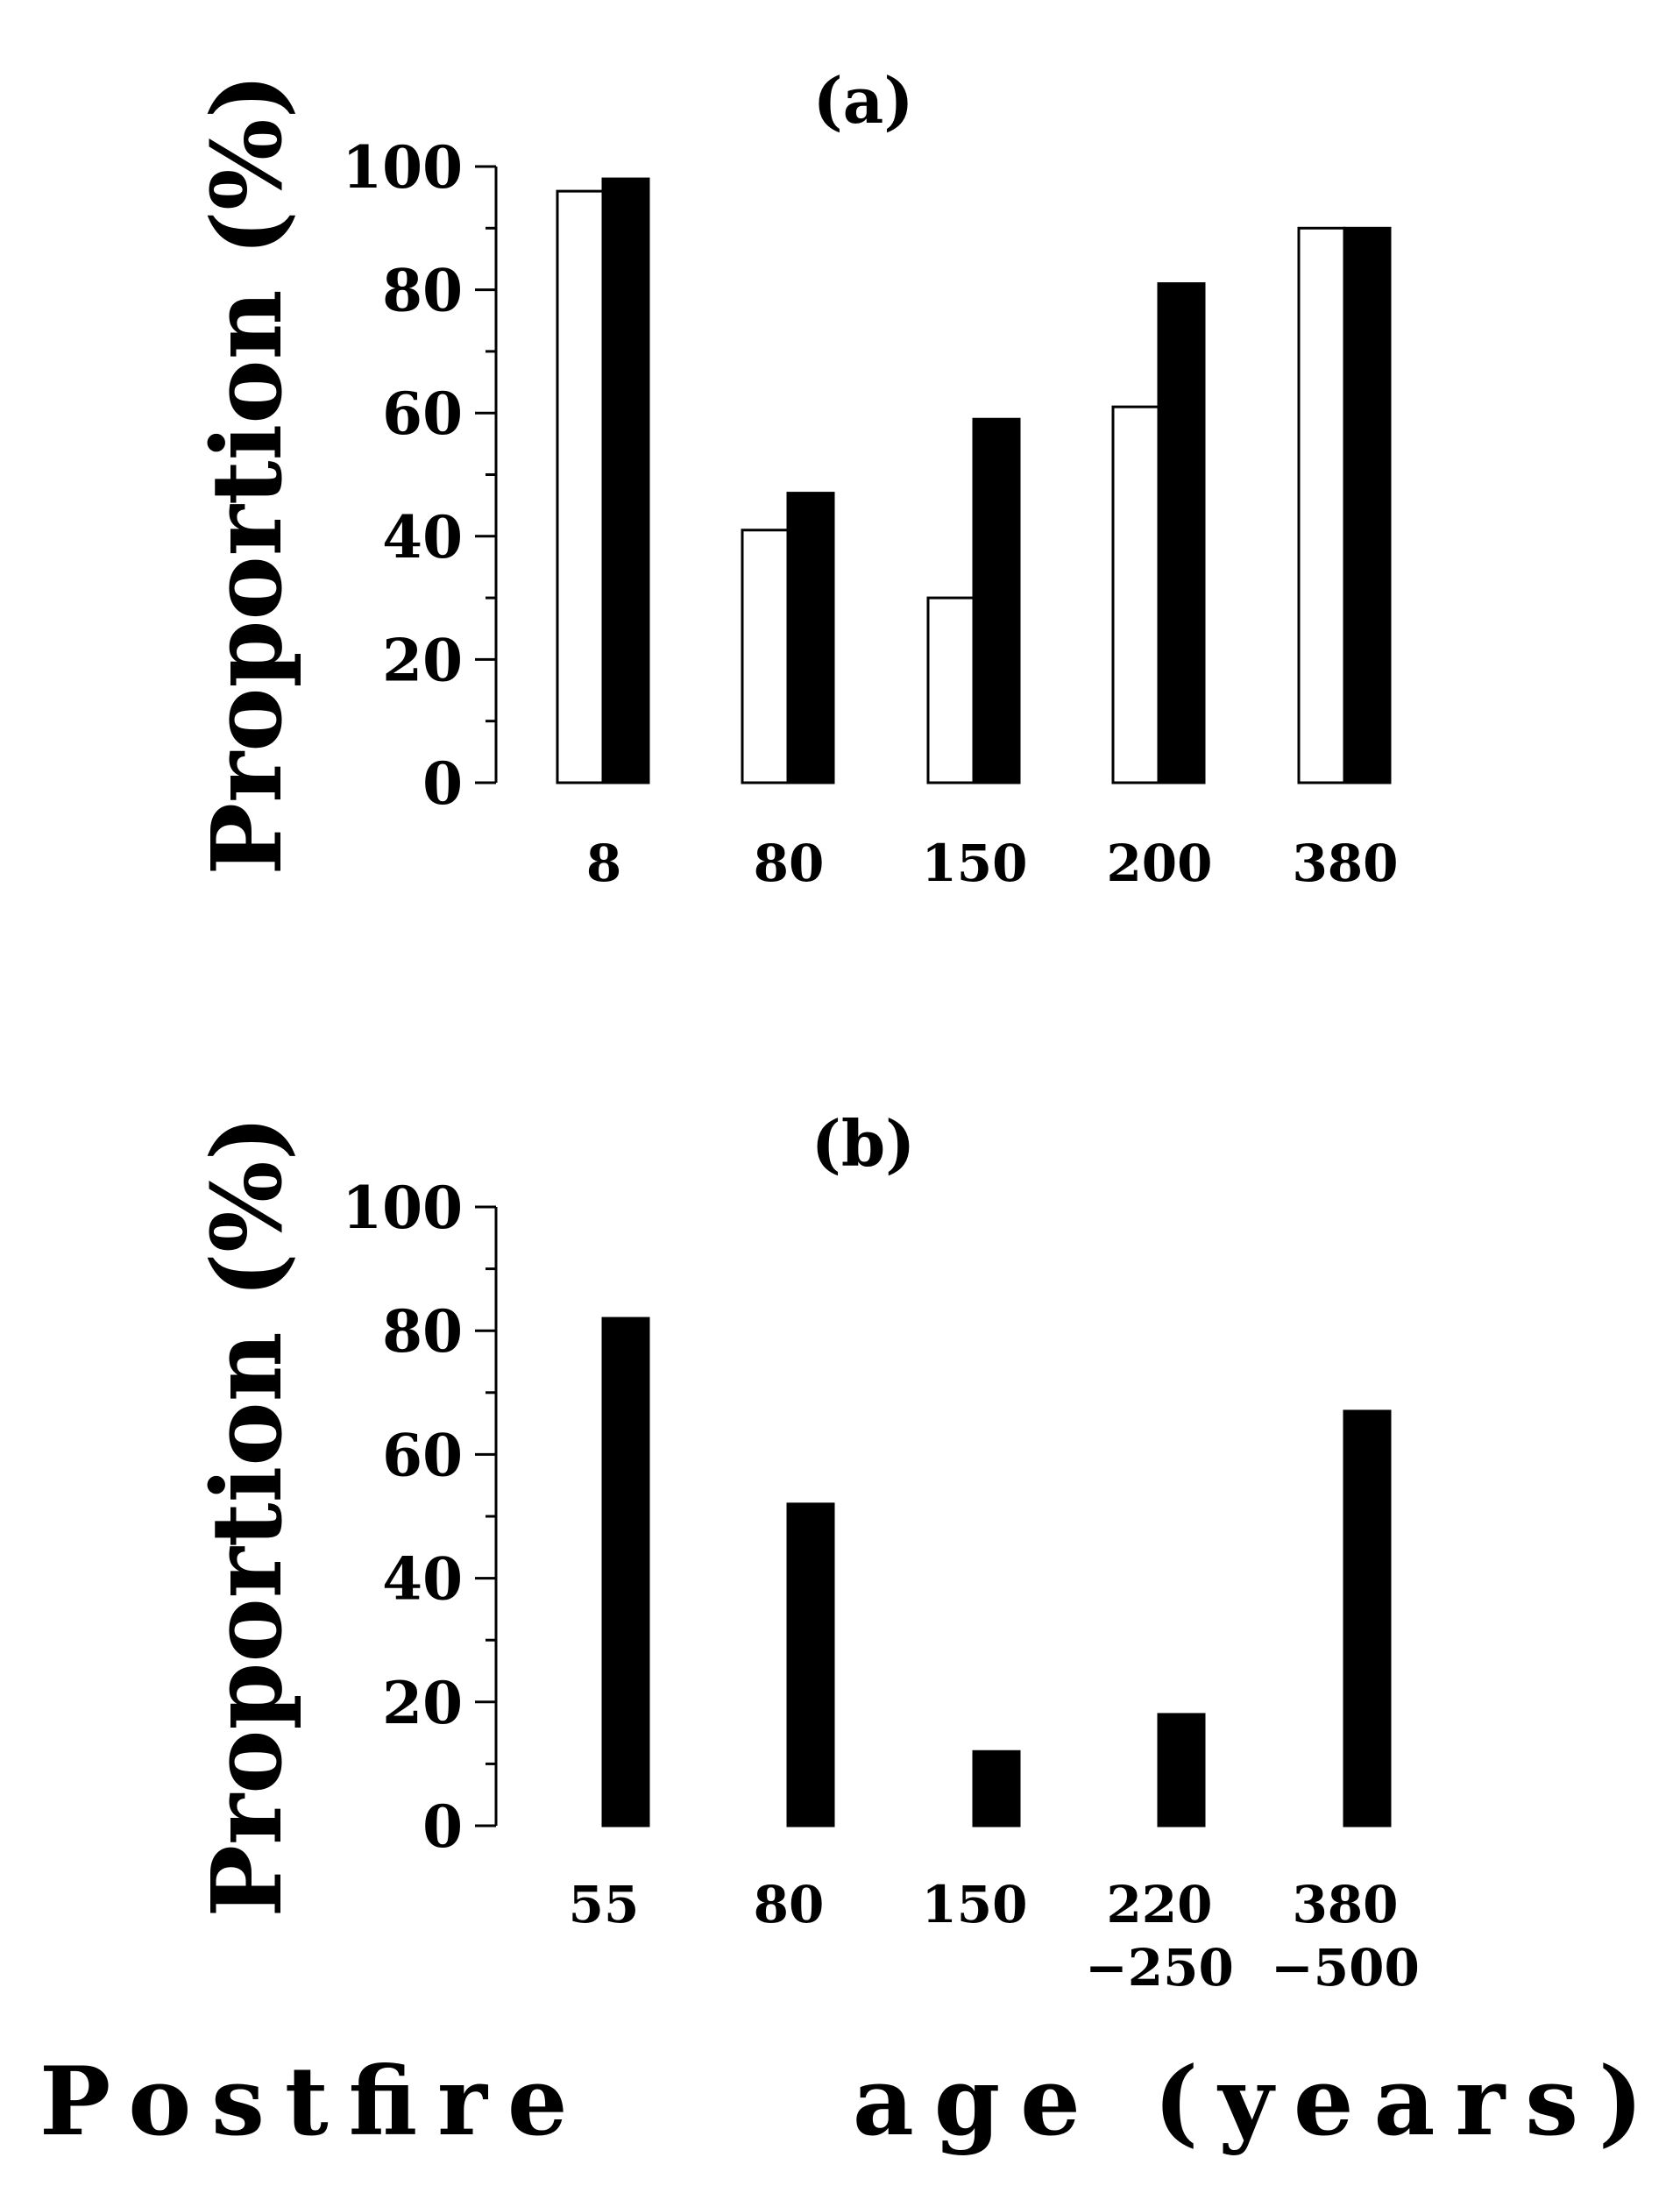 The height and width of the screenshot is (2193, 1680). What do you see at coordinates (1159, 1905) in the screenshot?
I see `x-category-label: 220` at bounding box center [1159, 1905].